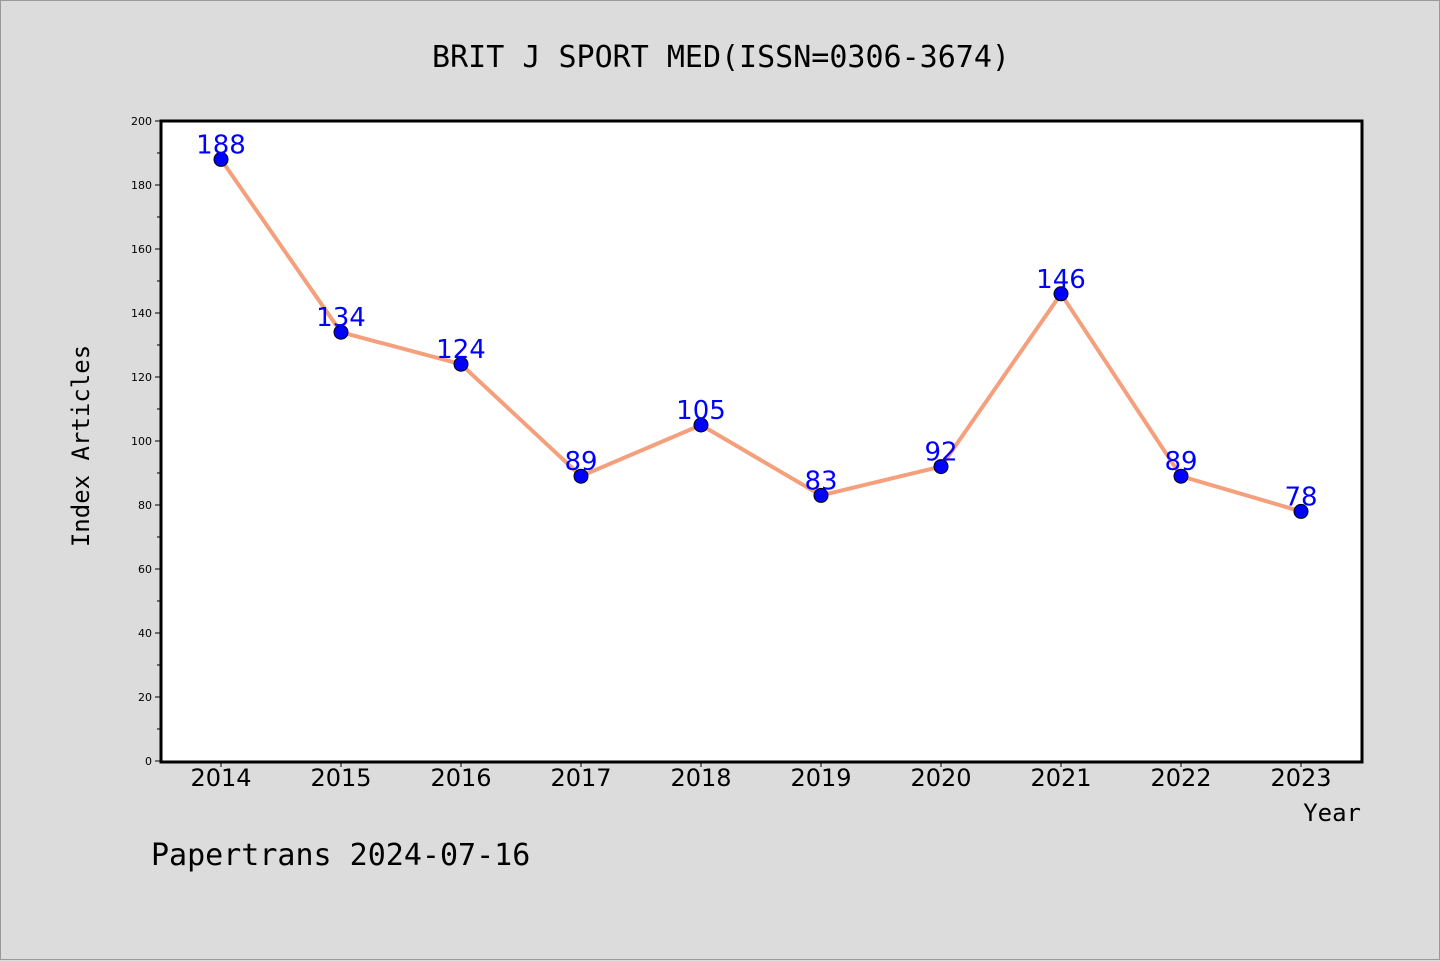 Image resolution: width=1440 pixels, height=961 pixels. Describe the element at coordinates (700, 778) in the screenshot. I see `x-tick-label: 2018` at that location.